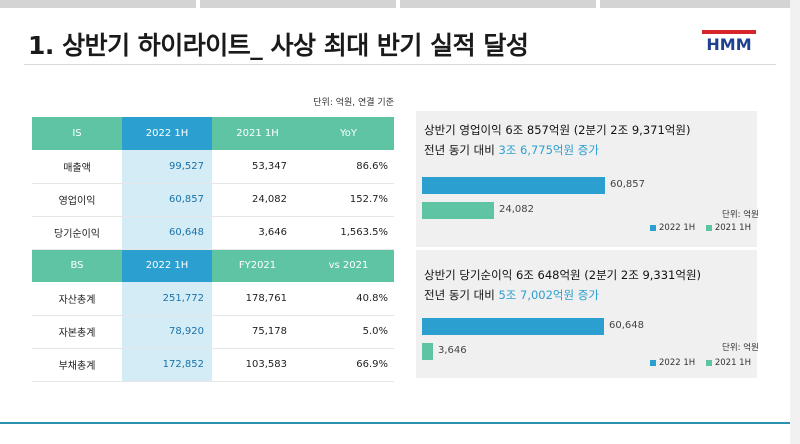 The width and height of the screenshot is (800, 444). I want to click on value-cell: 24,082, so click(257, 200).